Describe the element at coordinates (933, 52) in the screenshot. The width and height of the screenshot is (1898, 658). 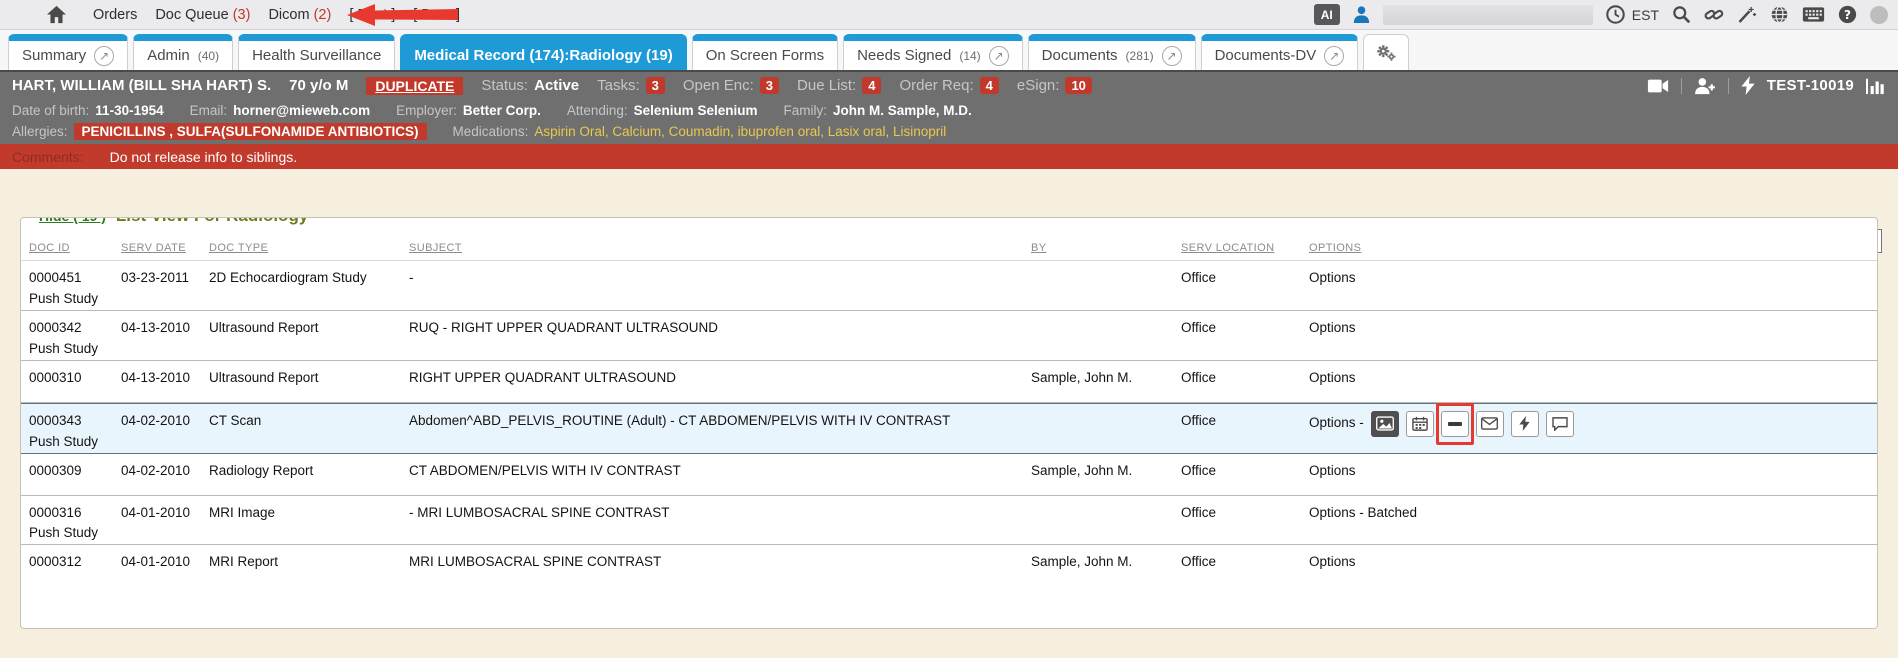
I see `tab-needs-signed: Needs Signed (14) ↗` at that location.